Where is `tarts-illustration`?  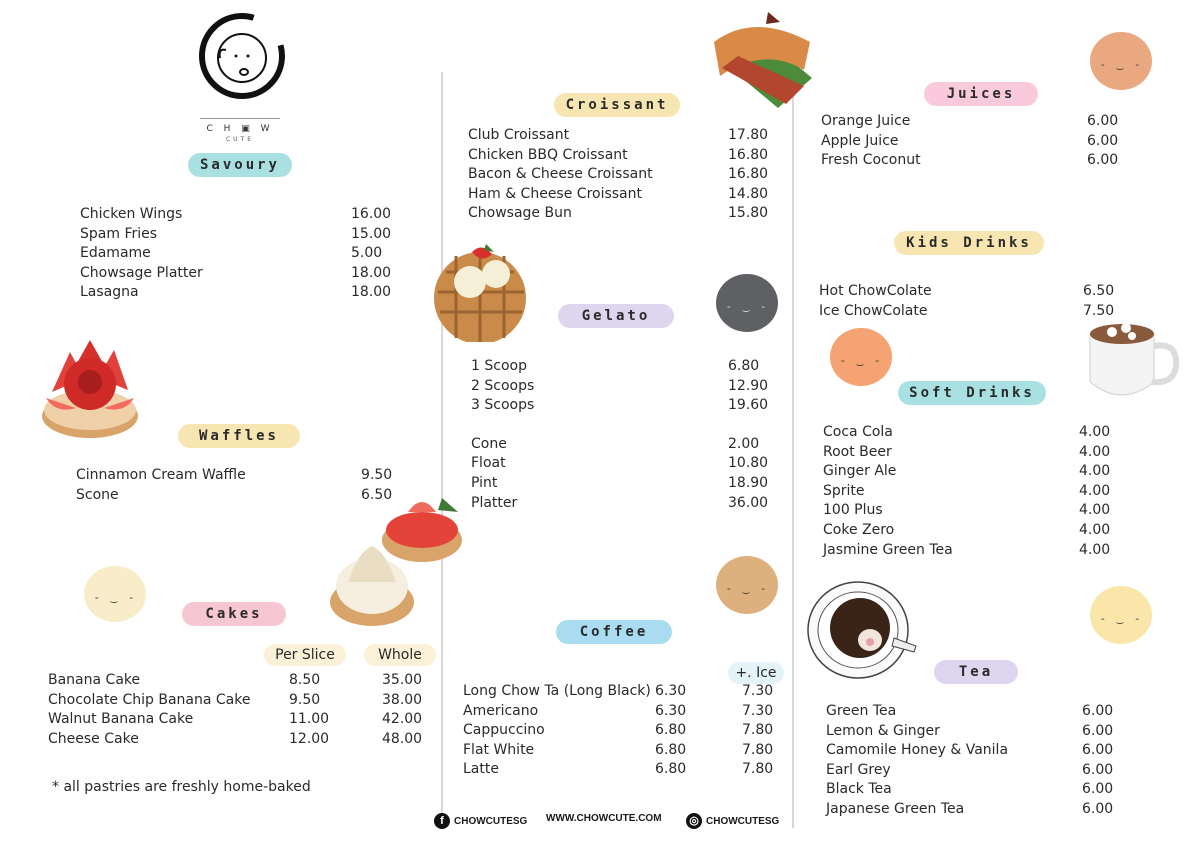 tarts-illustration is located at coordinates (400, 560).